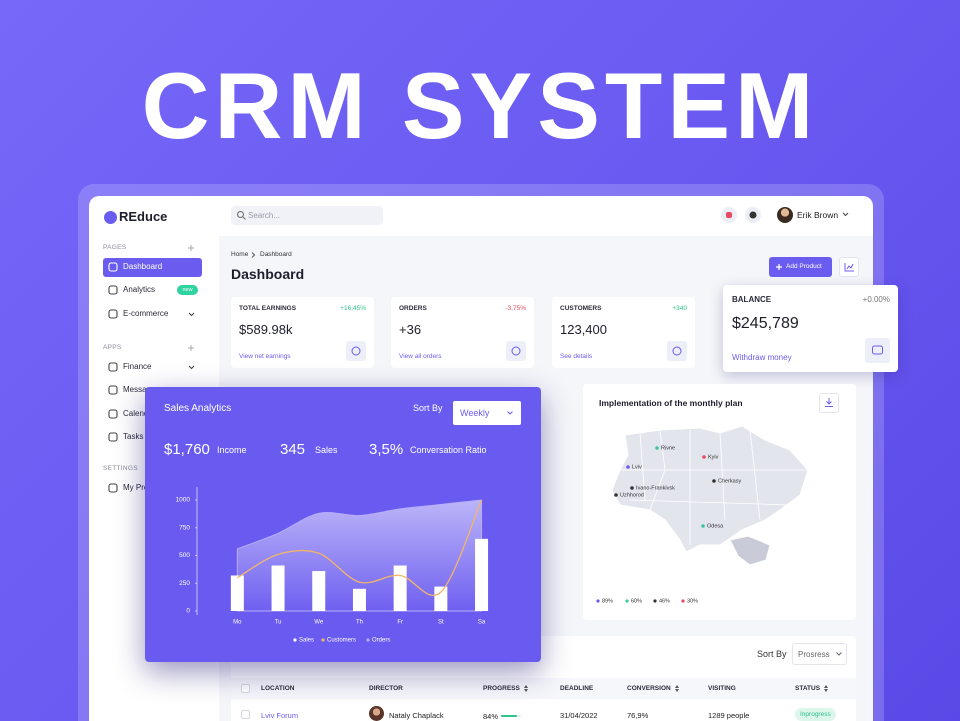 The height and width of the screenshot is (721, 960). Describe the element at coordinates (198, 408) in the screenshot. I see `panel-title: Sales Analytics` at that location.